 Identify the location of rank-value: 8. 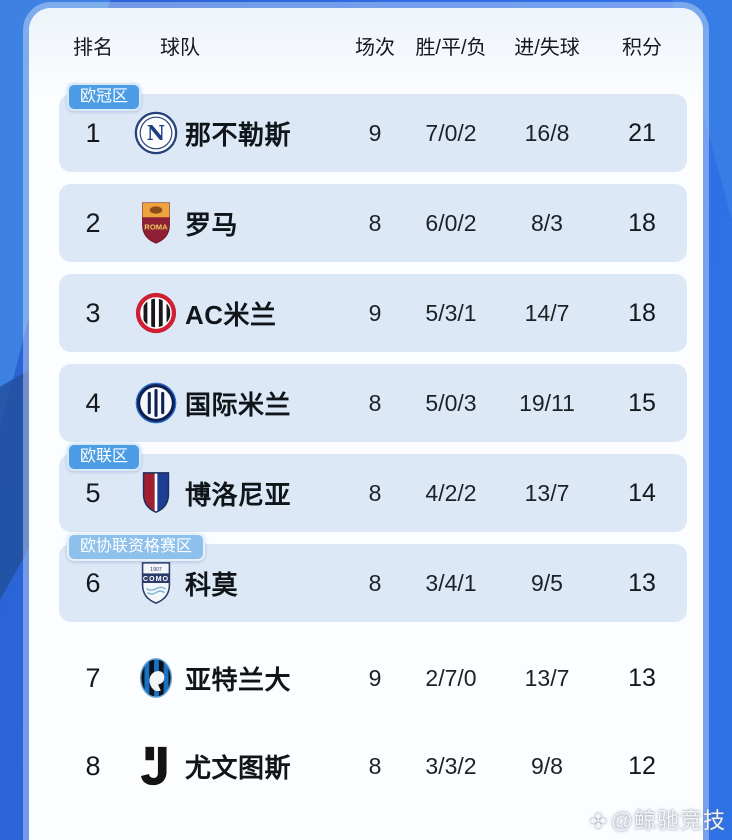
(93, 765).